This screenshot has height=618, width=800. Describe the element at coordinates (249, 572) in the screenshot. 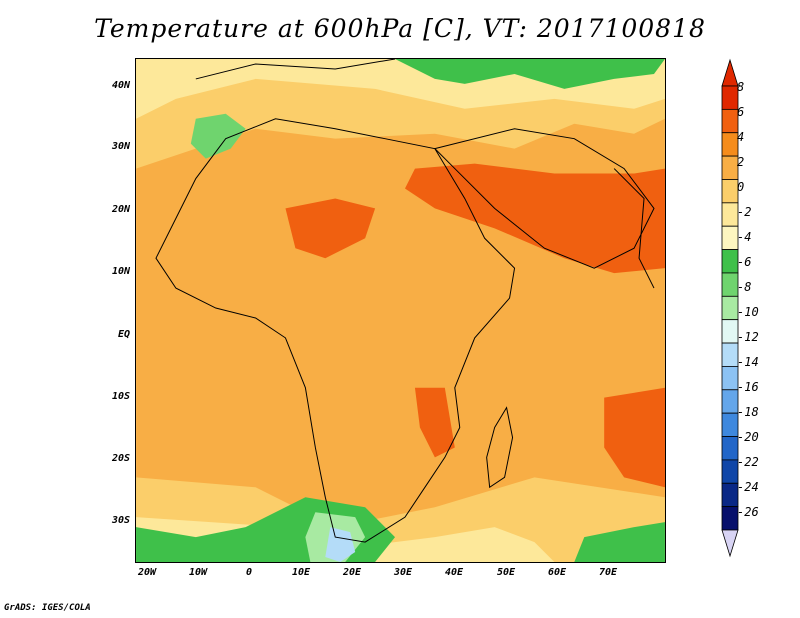

I see `x-tick-label: 0` at that location.